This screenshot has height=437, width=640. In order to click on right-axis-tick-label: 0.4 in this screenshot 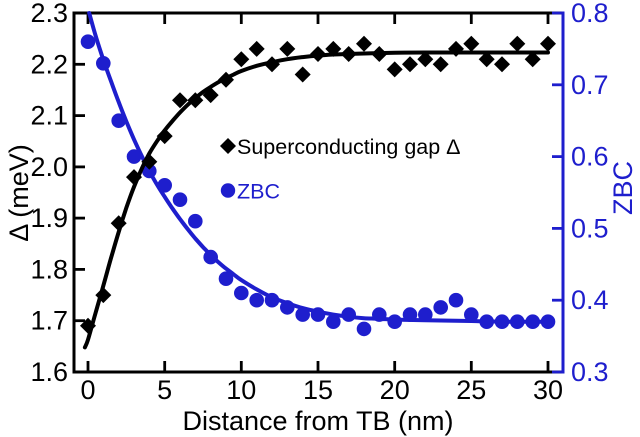, I will do `click(590, 300)`.